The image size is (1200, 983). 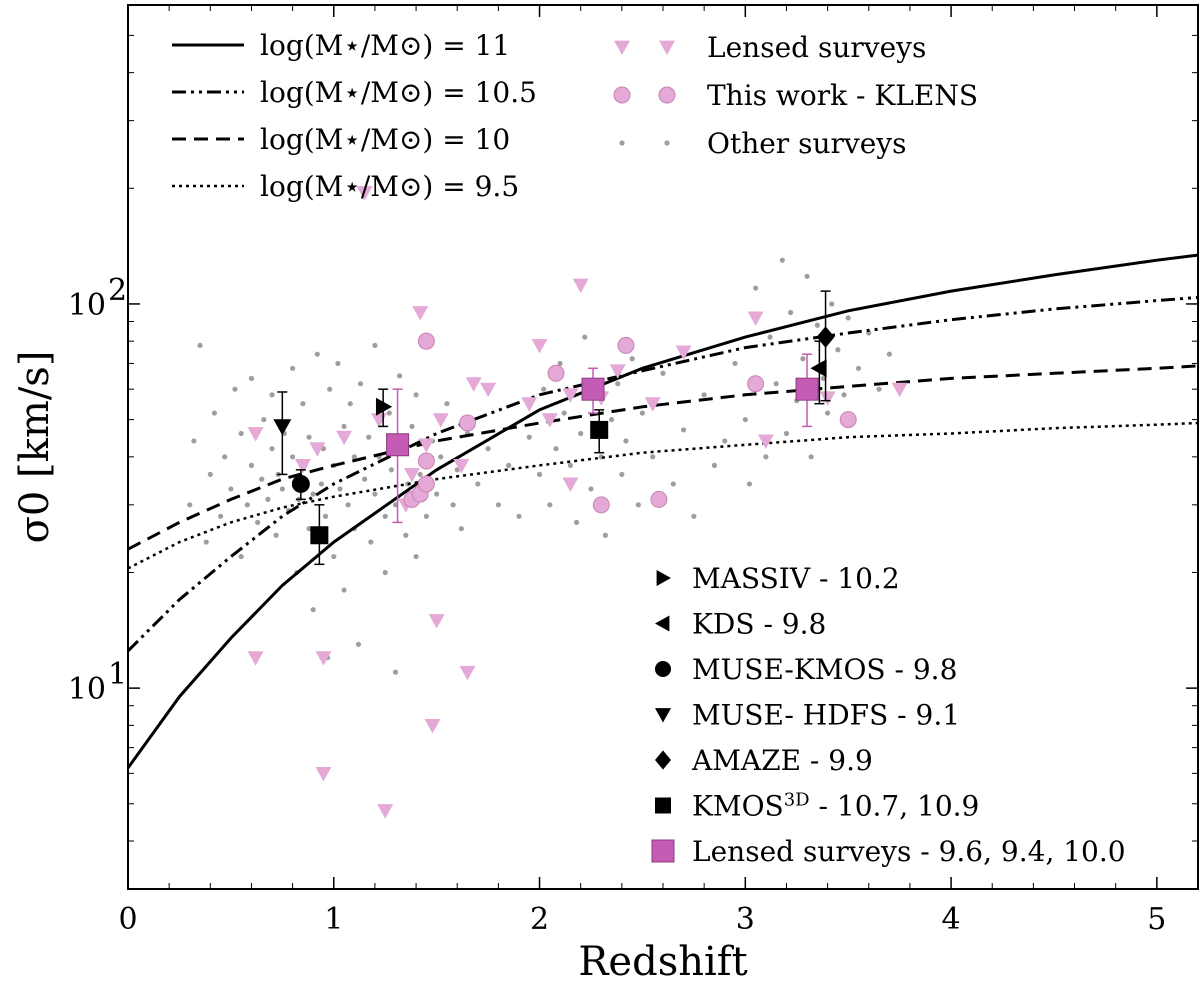 I want to click on legend-label: This work - KLENS, so click(x=842, y=95).